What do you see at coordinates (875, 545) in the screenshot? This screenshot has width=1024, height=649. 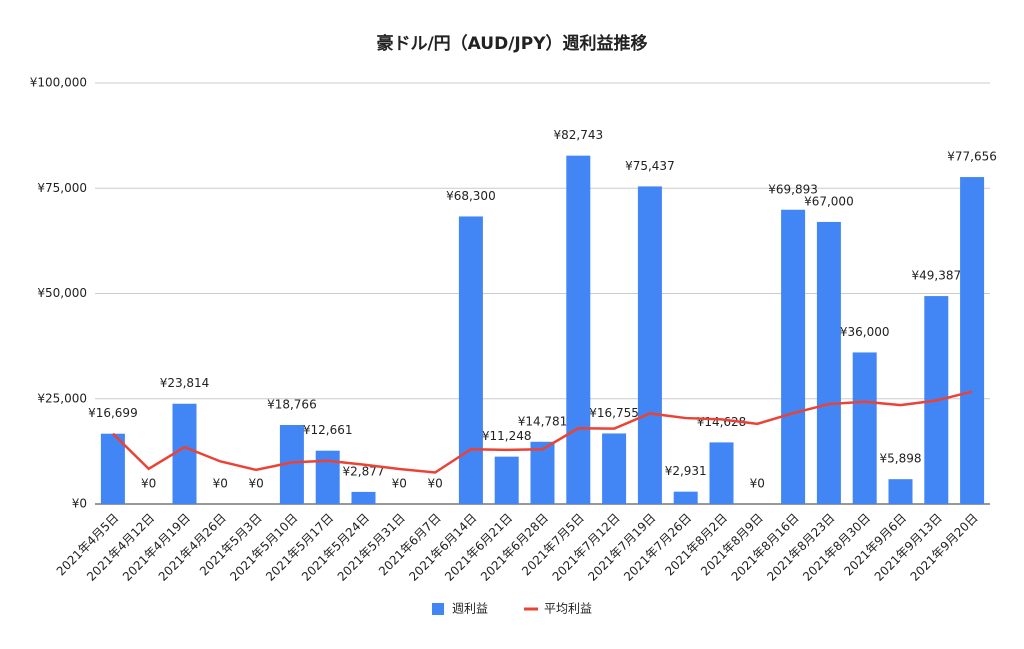 I see `x-tick-label: 2021年9月6日` at bounding box center [875, 545].